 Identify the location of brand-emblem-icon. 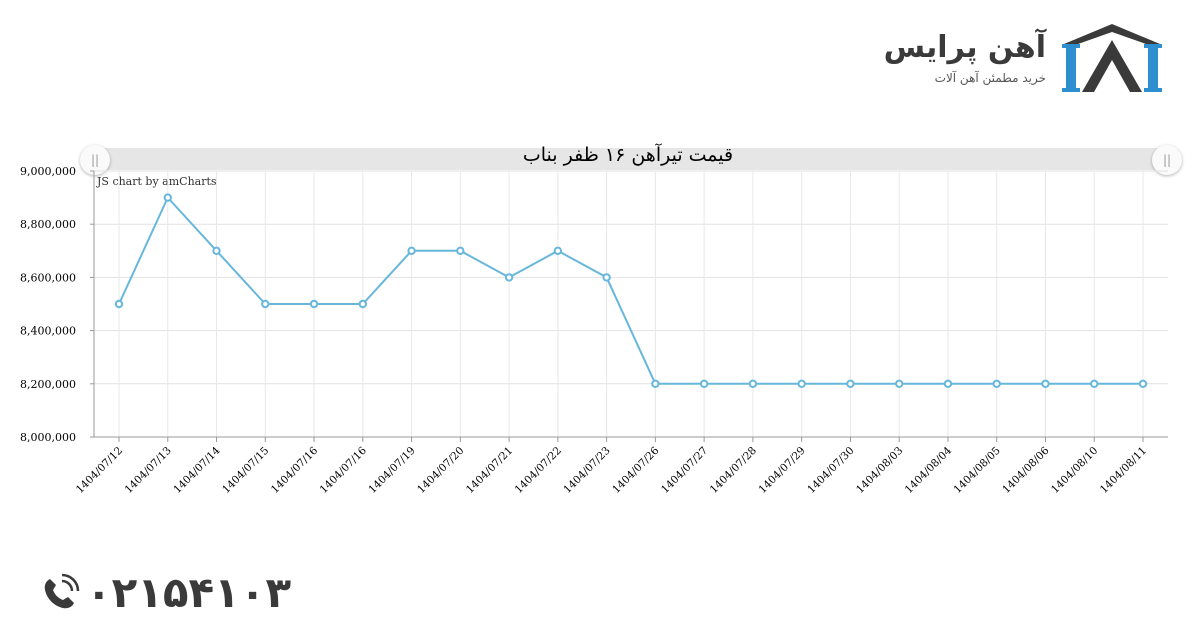
(1112, 58).